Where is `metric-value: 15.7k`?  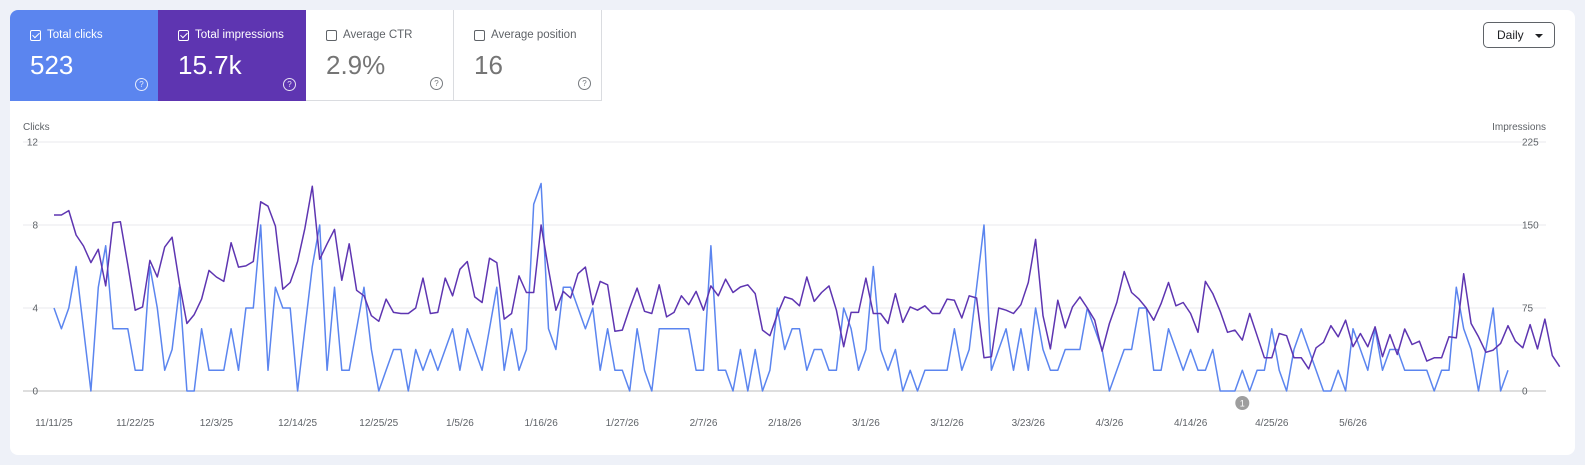 metric-value: 15.7k is located at coordinates (210, 65).